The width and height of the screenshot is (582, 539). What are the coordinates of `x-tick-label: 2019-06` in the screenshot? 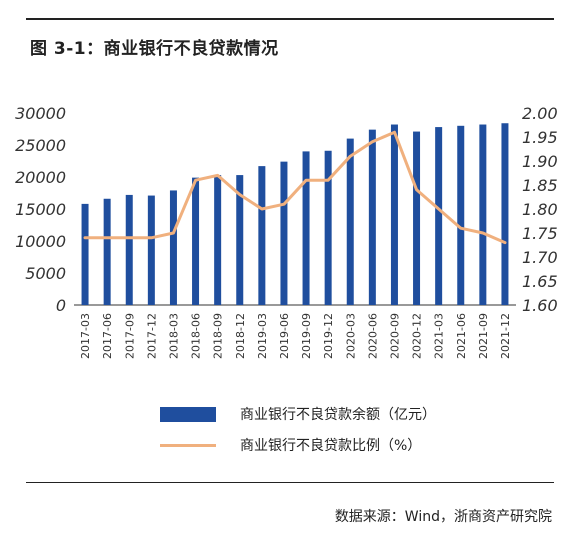 It's located at (284, 336).